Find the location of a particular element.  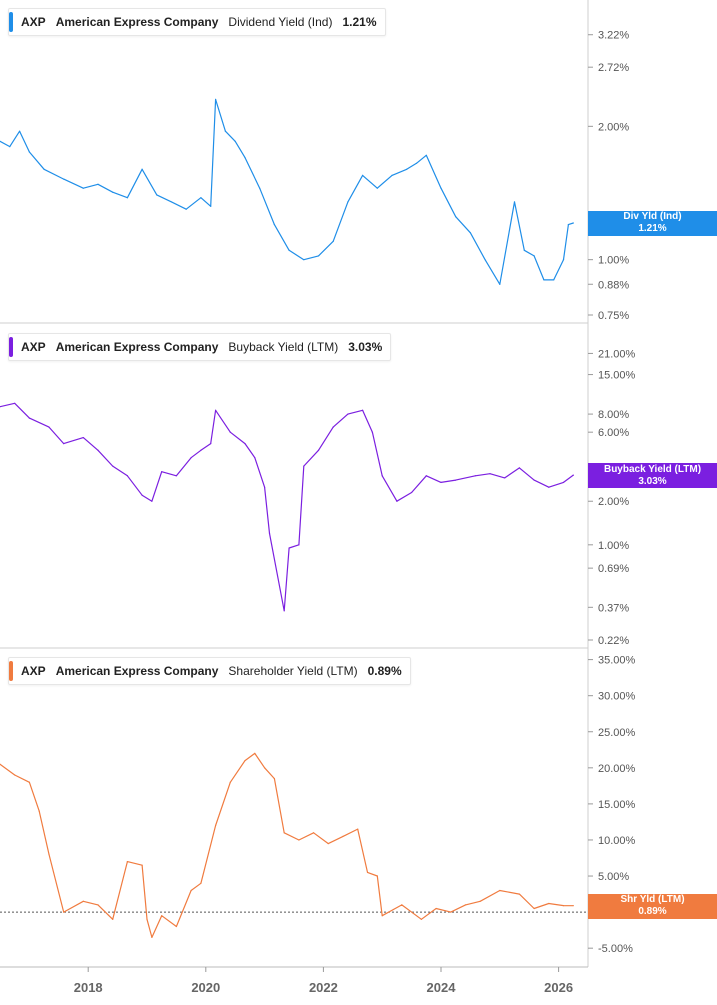

legend-value: 3.03% is located at coordinates (365, 347).